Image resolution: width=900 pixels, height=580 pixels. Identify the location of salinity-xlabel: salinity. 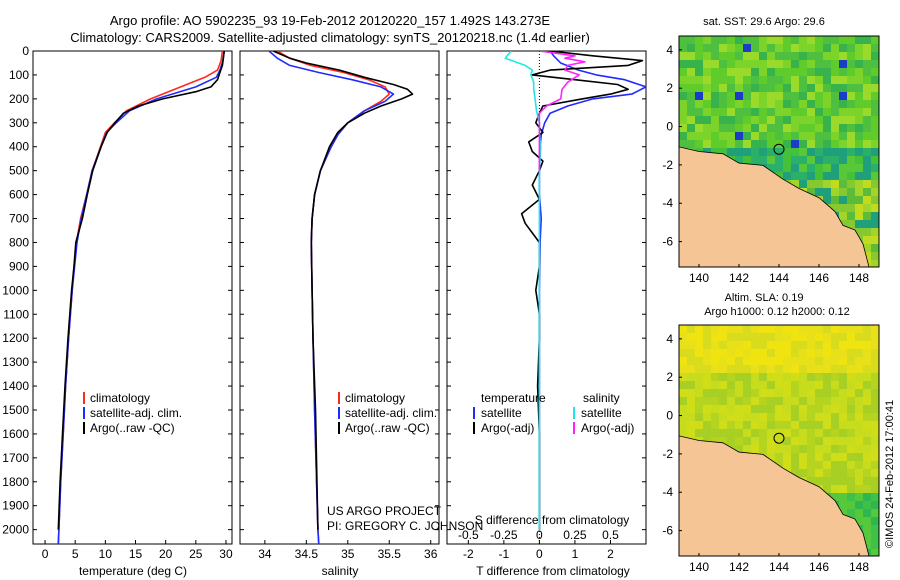
(340, 571).